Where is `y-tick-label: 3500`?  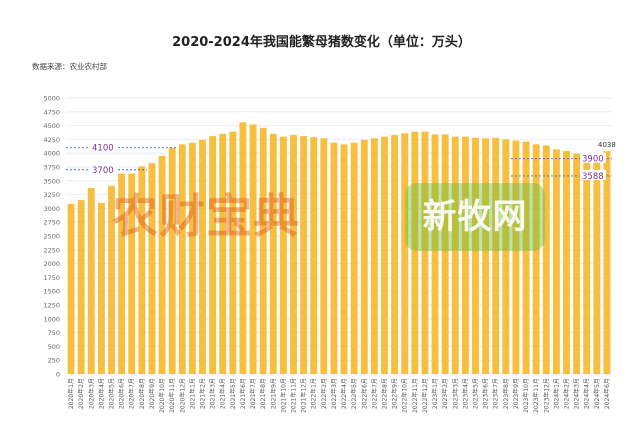 y-tick-label: 3500 is located at coordinates (51, 181).